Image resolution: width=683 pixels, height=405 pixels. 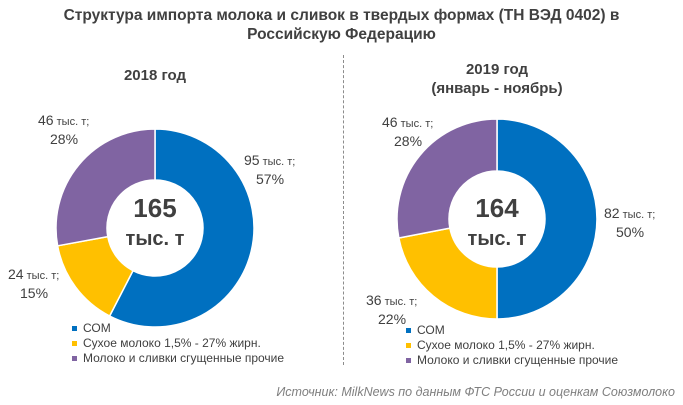 What do you see at coordinates (172, 343) in the screenshot?
I see `legend-2018-label-dry: Сухое молоко 1,5% - 27% жирн.` at bounding box center [172, 343].